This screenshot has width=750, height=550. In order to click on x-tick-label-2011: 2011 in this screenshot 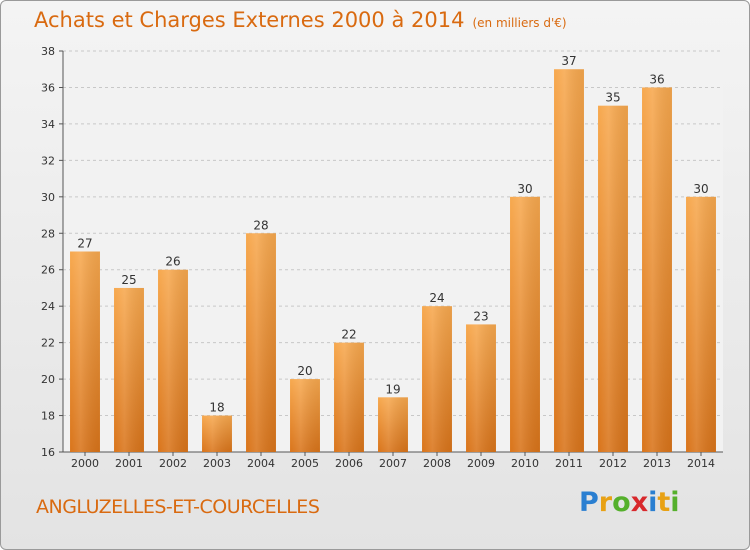, I will do `click(569, 463)`.